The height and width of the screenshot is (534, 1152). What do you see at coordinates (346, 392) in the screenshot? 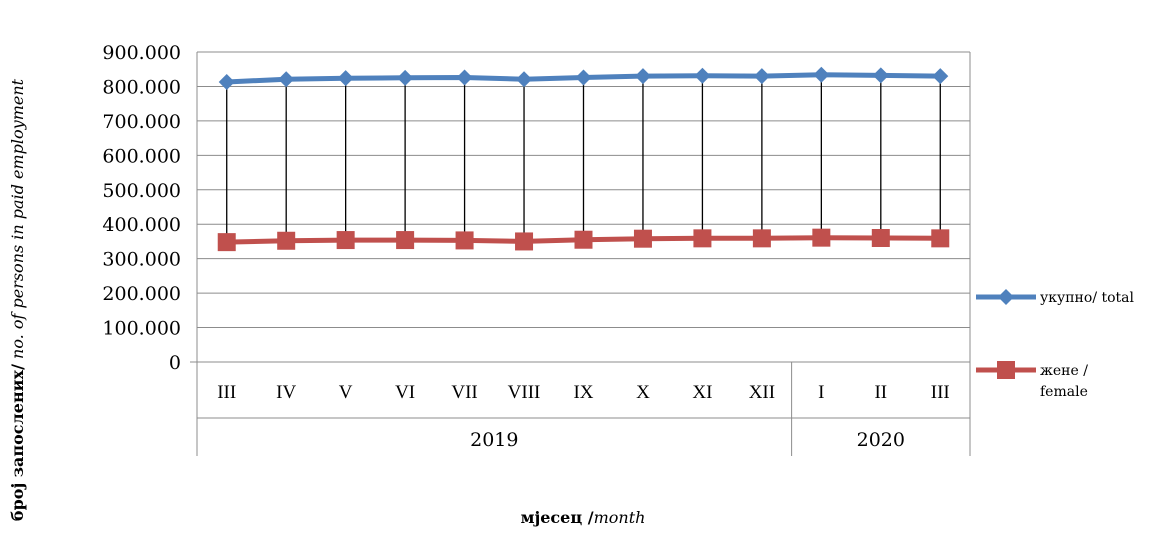
I see `x-tick-label: V` at bounding box center [346, 392].